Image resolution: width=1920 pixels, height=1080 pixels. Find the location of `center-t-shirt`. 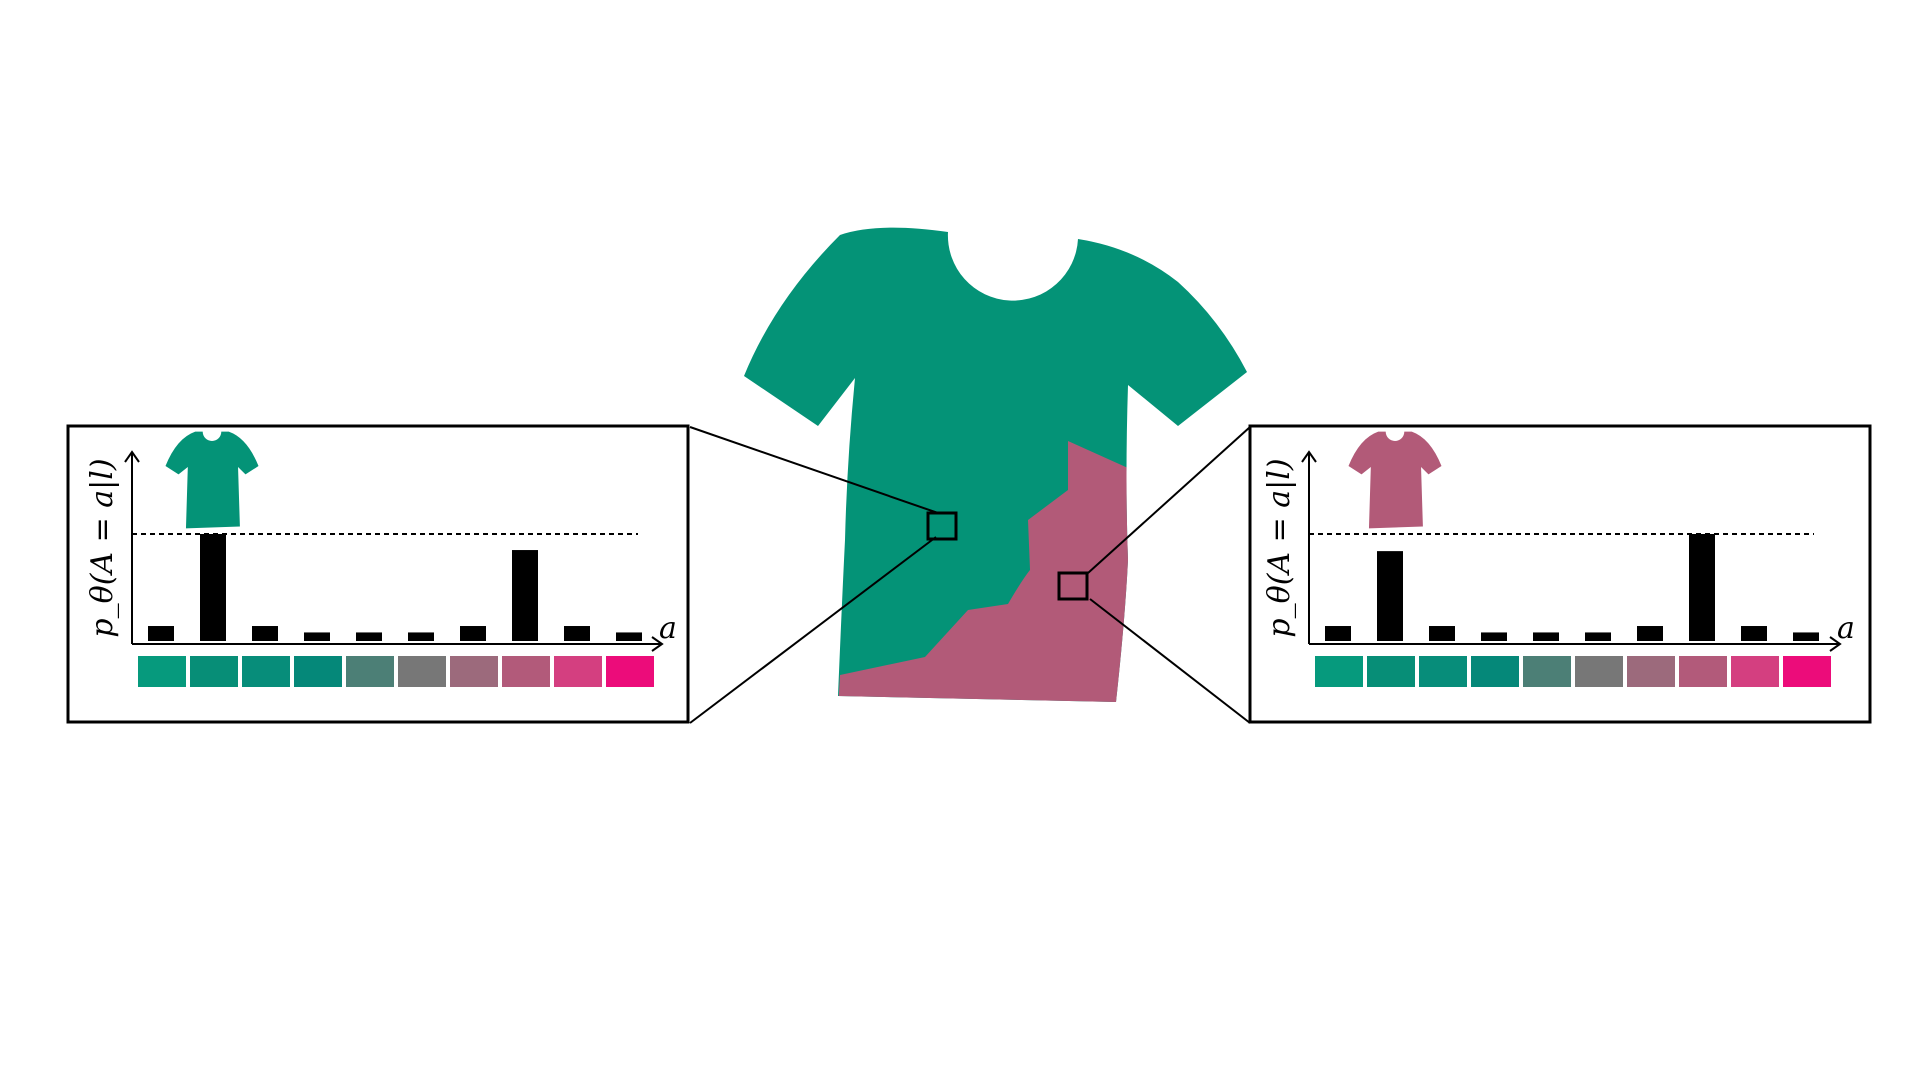

center-t-shirt is located at coordinates (995, 465).